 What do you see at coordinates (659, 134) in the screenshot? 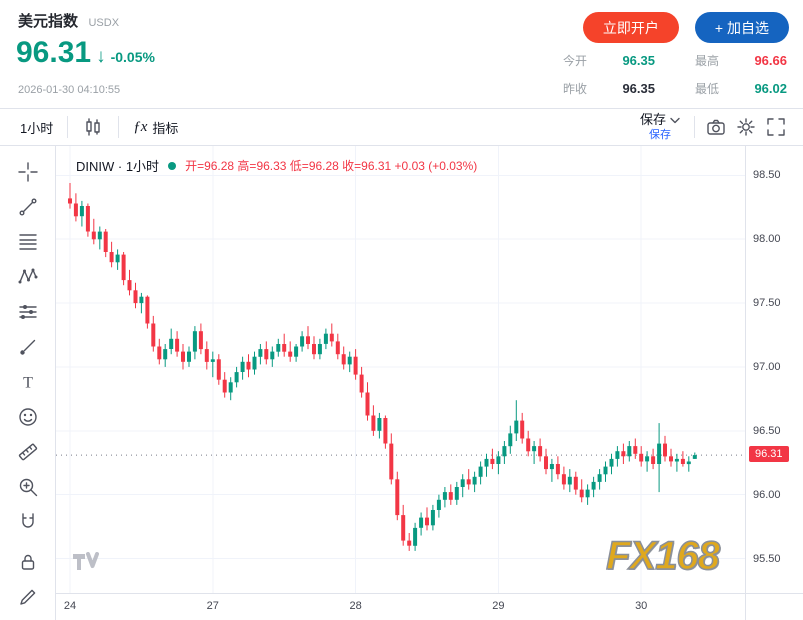
I see `save-link: 保存` at bounding box center [659, 134].